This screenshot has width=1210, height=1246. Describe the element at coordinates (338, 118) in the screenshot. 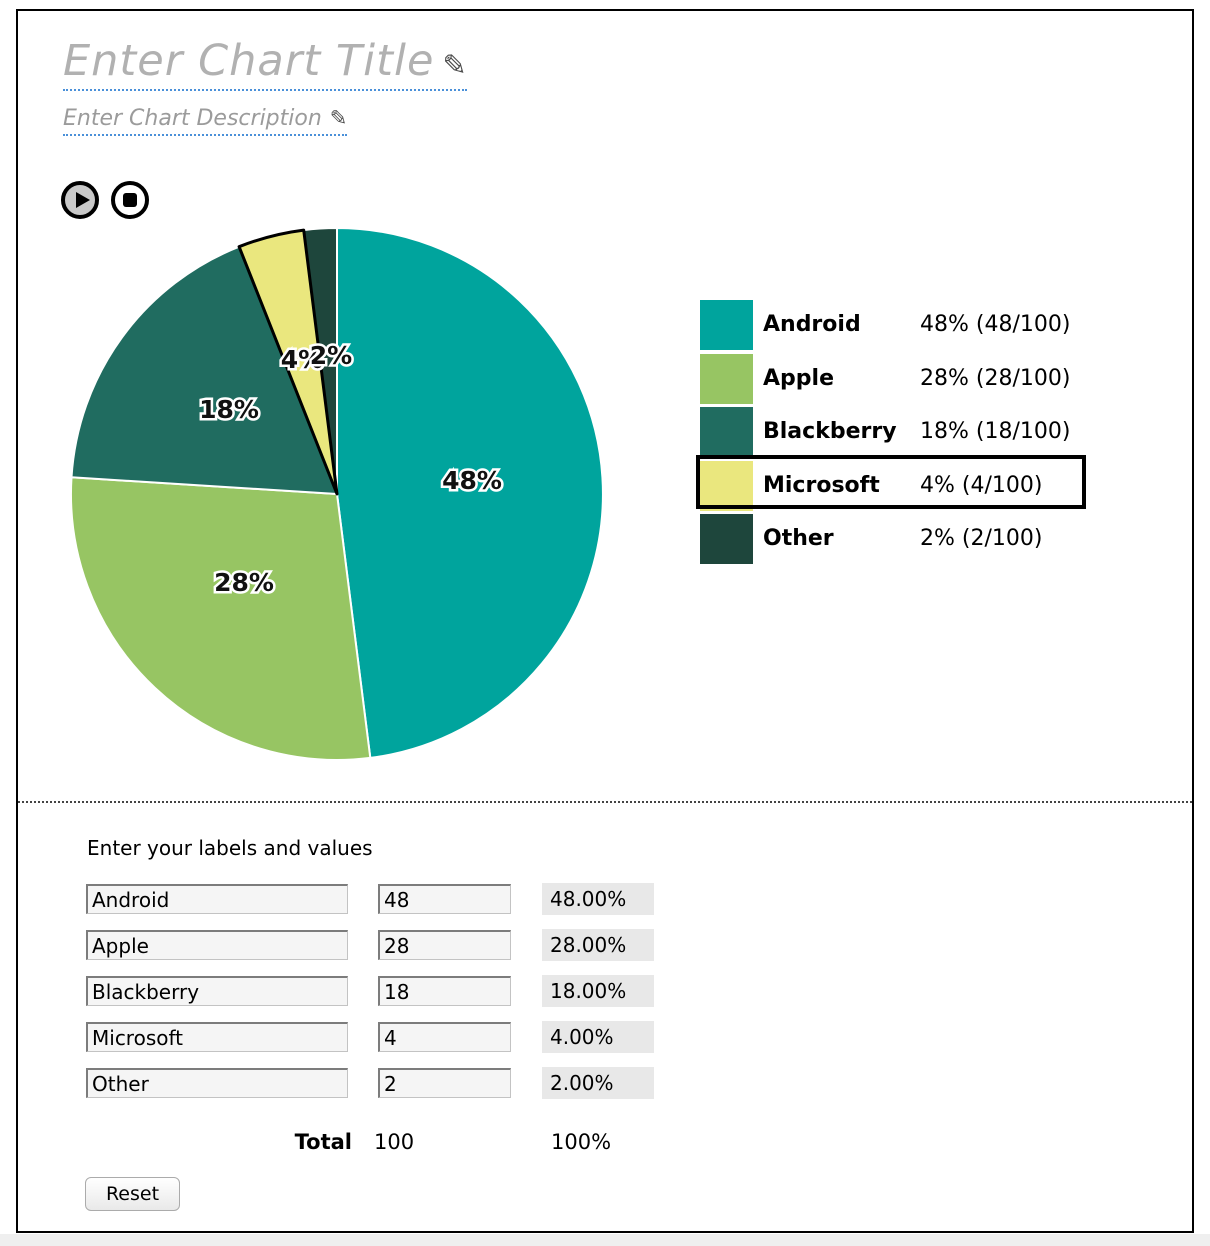

I see `edit-description-pencil-icon: ✎` at that location.